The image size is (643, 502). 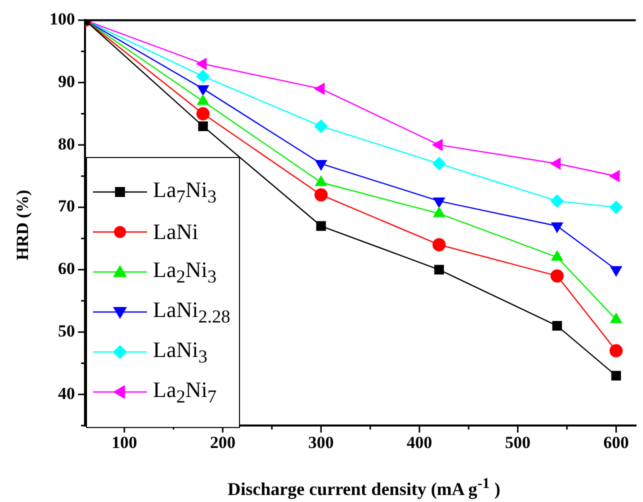 I want to click on legend-label: LaNi$_{2.28}$, so click(x=191, y=312).